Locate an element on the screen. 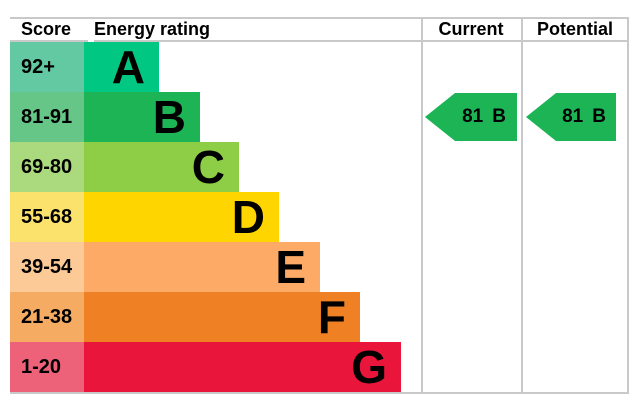 This screenshot has width=637, height=405. band-bar-a: A is located at coordinates (121, 67).